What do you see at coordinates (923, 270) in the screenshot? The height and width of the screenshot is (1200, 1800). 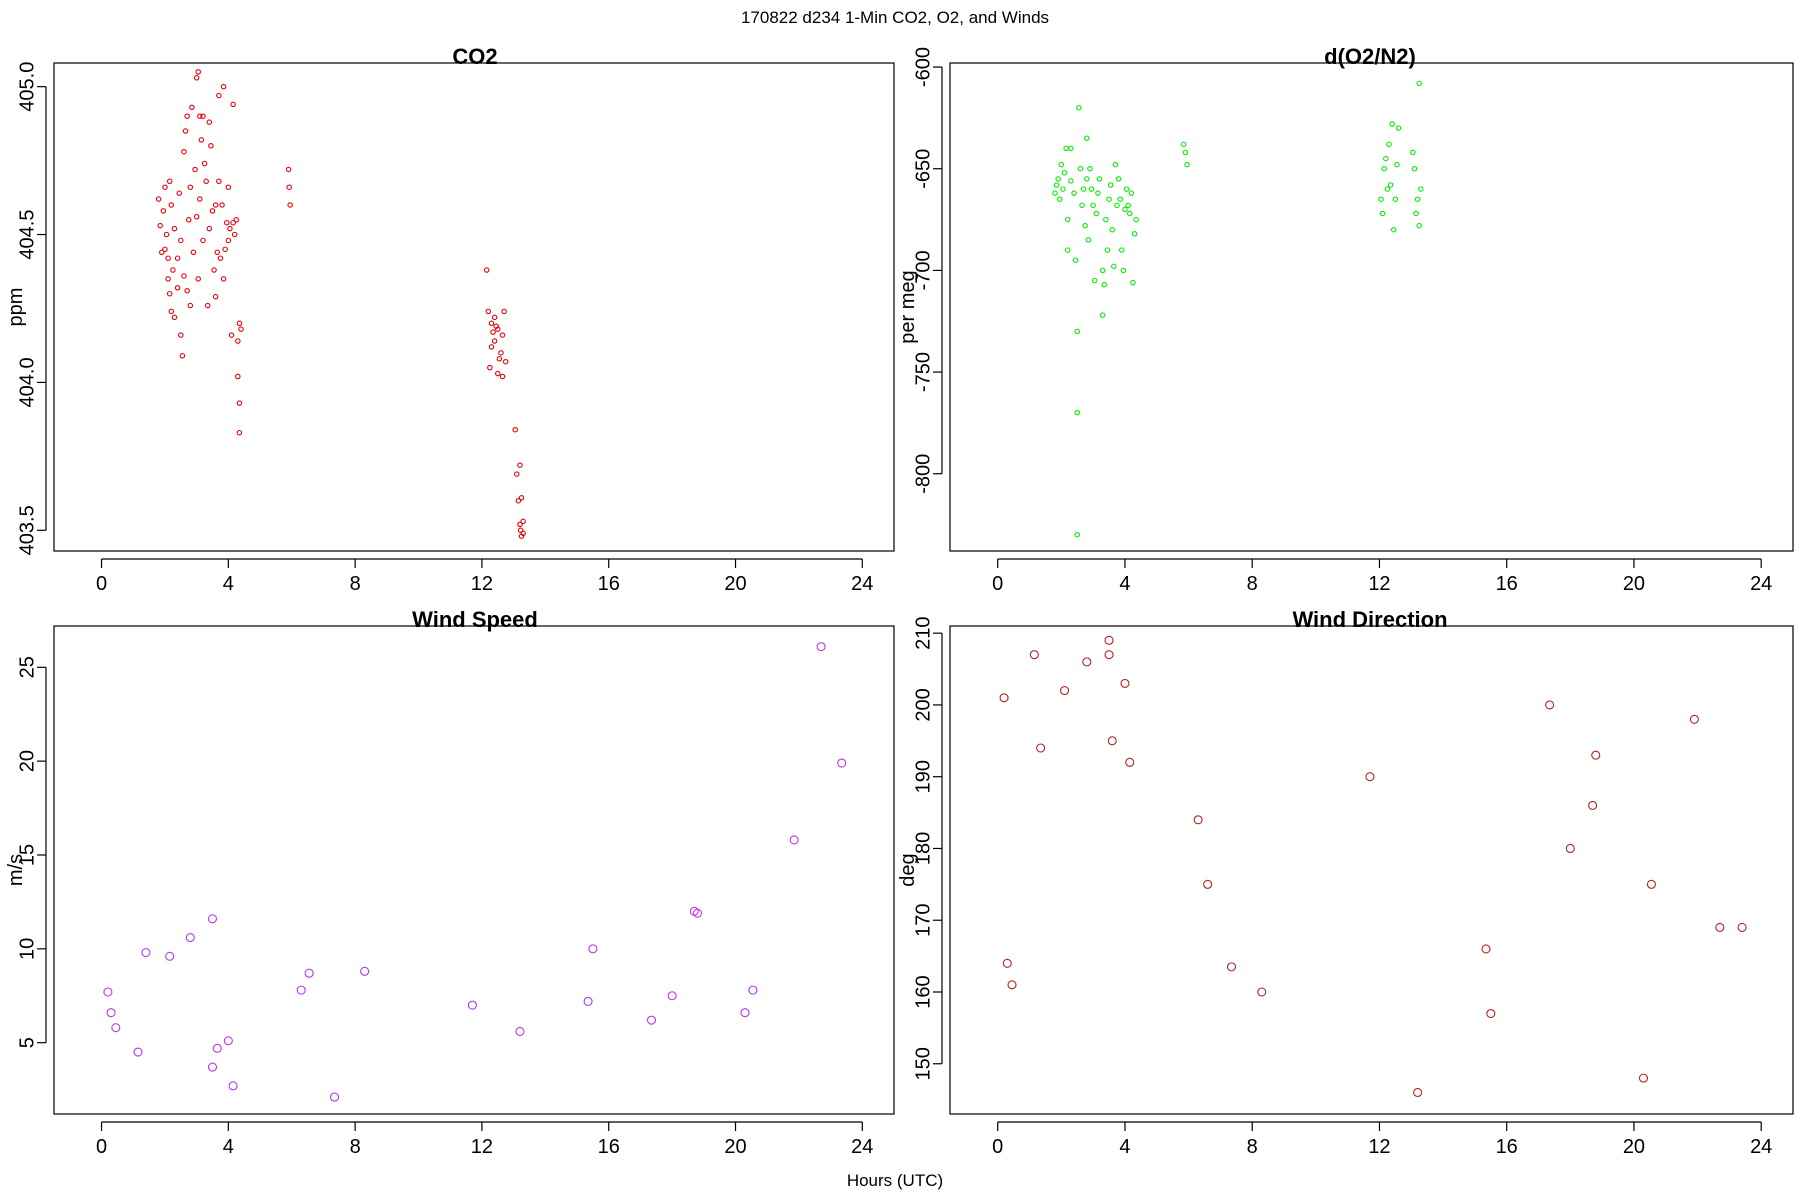 I see `o2-y-tick-label: -700` at bounding box center [923, 270].